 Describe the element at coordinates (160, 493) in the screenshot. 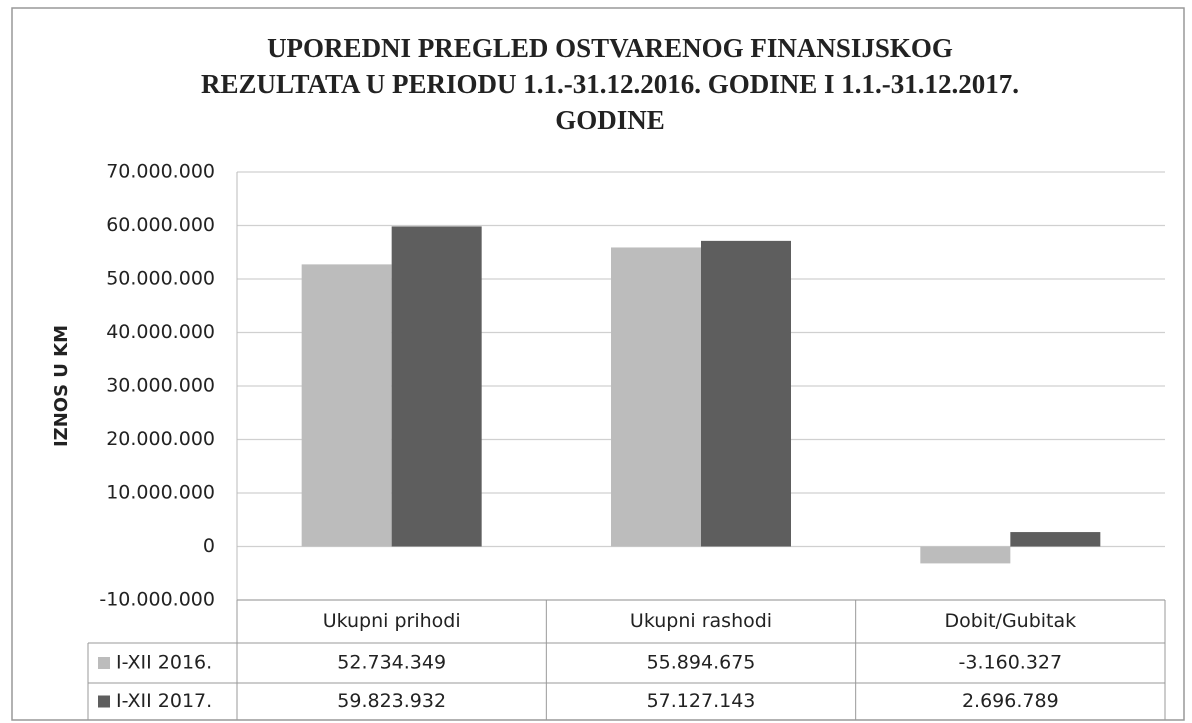

I see `y-tick-label: 10.000.000` at that location.